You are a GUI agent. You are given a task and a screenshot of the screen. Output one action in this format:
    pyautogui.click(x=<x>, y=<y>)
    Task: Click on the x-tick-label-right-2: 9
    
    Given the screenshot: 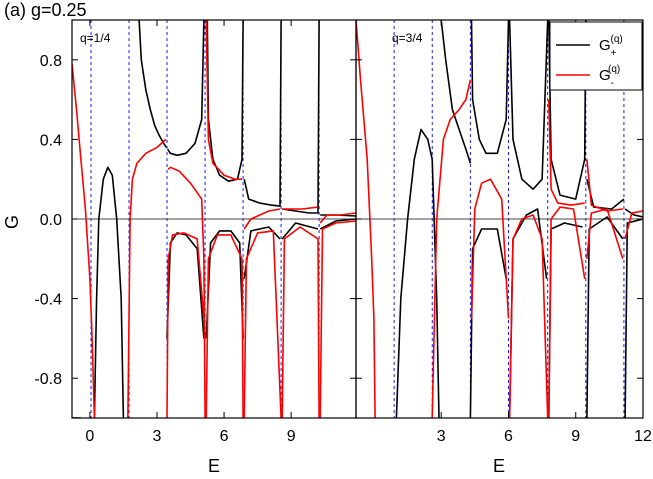 What is the action you would take?
    pyautogui.click(x=575, y=436)
    